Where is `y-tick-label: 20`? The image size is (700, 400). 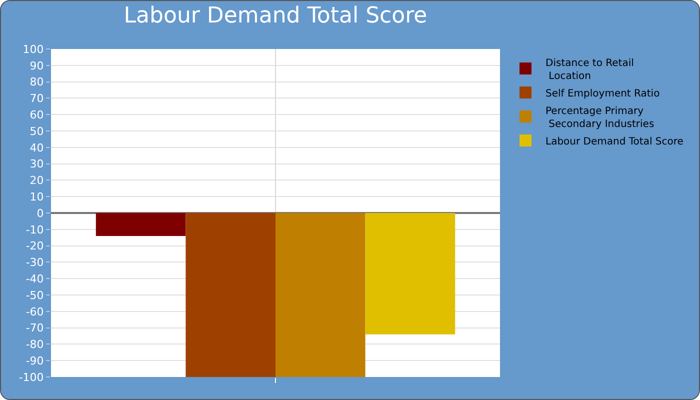
y-tick-label: 20 is located at coordinates (37, 181).